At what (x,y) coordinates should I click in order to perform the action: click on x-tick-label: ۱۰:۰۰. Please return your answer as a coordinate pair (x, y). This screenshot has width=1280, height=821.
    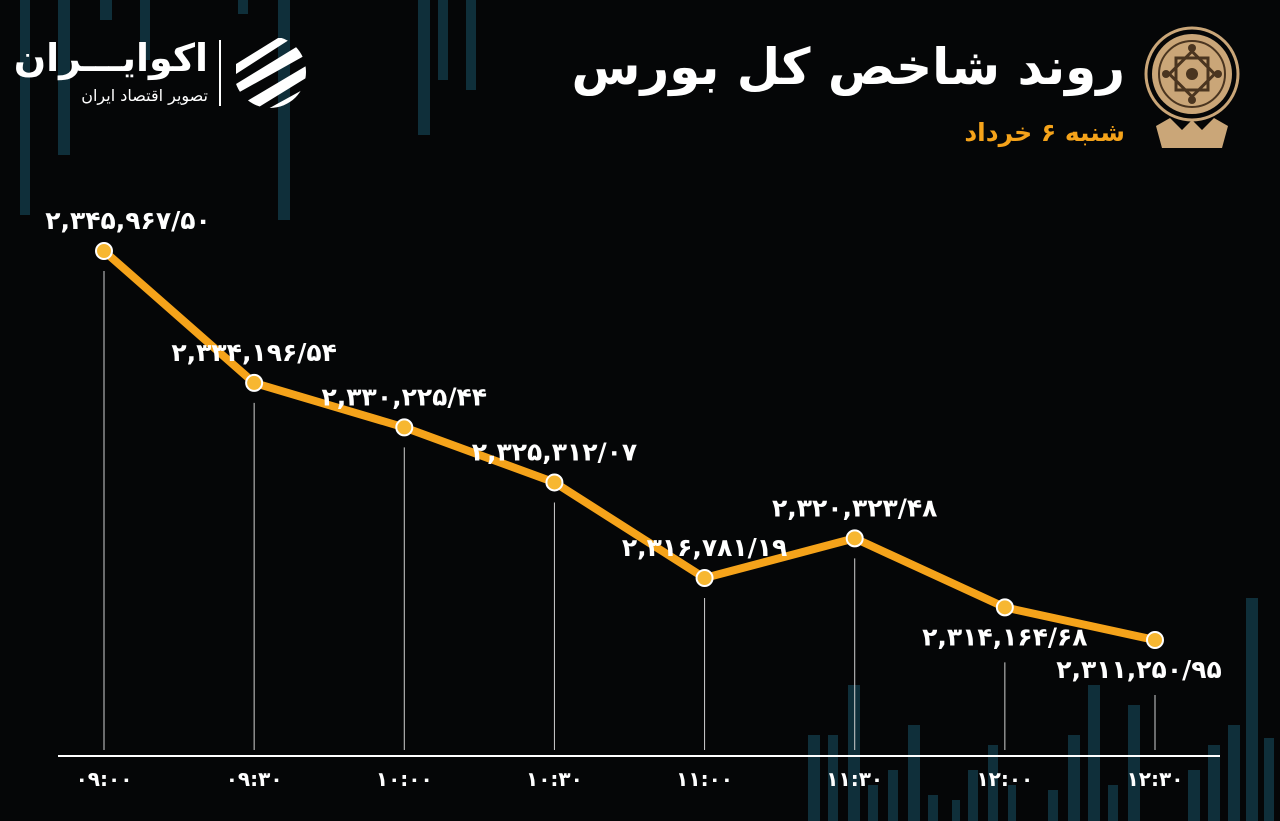
    Looking at the image, I should click on (404, 779).